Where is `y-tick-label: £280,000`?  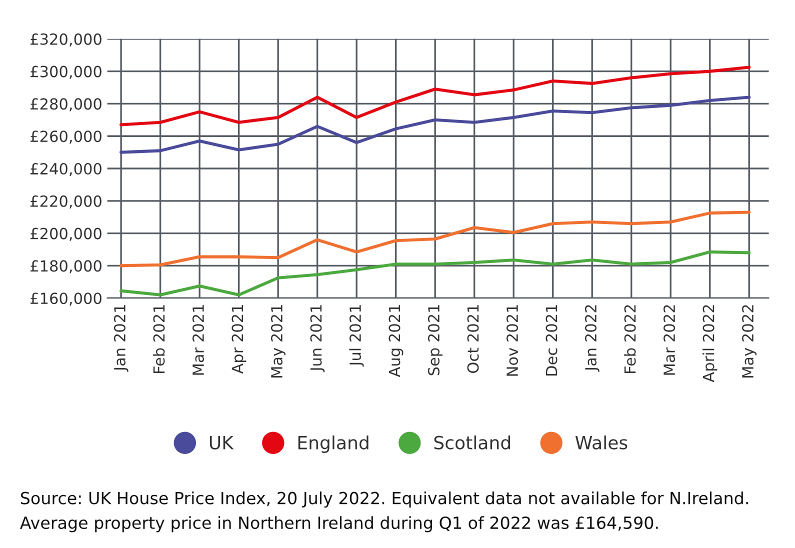
y-tick-label: £280,000 is located at coordinates (66, 105).